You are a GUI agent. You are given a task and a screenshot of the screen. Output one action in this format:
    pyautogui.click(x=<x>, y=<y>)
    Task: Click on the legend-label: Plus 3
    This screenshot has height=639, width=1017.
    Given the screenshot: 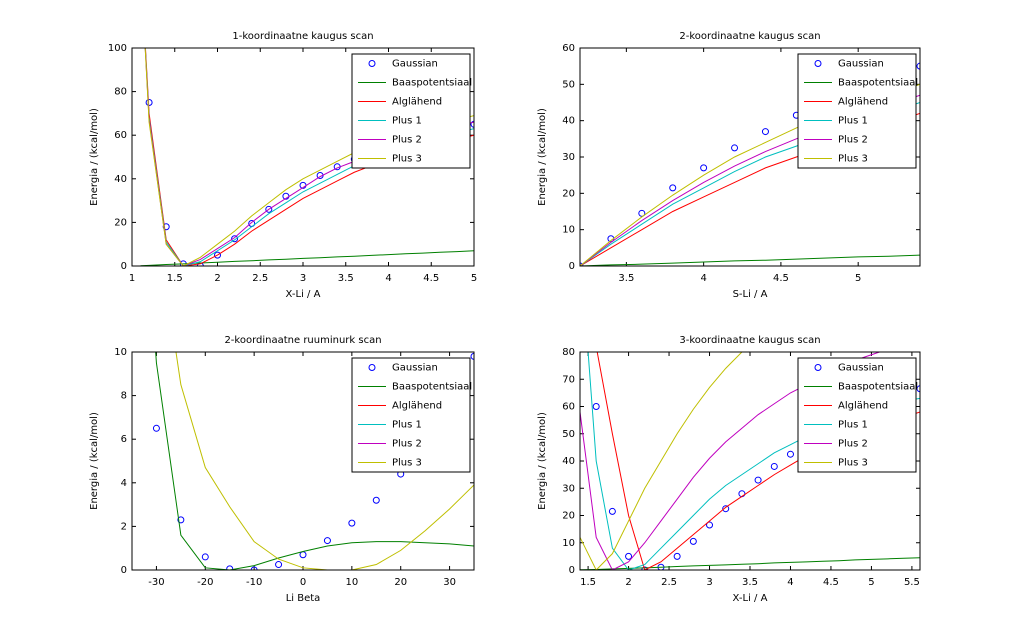 What is the action you would take?
    pyautogui.click(x=407, y=159)
    